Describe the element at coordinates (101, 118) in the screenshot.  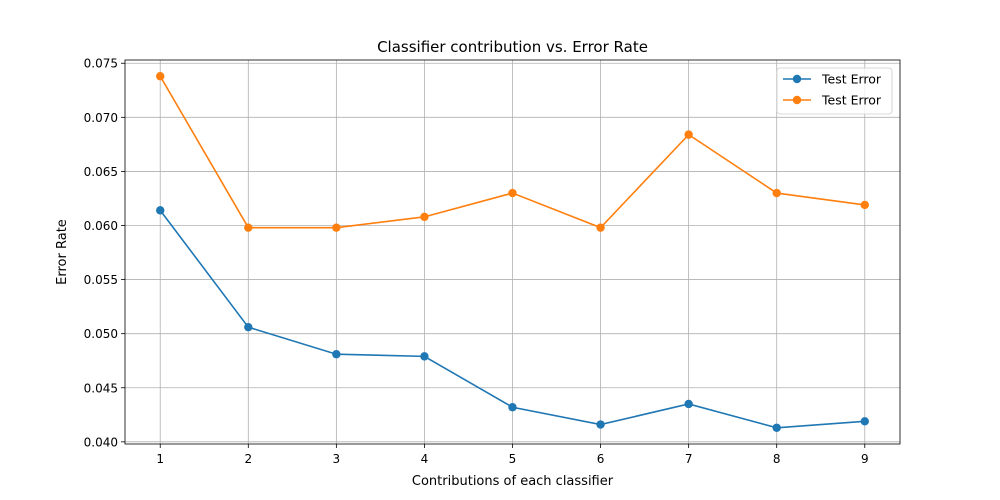
I see `y-tick-label: 0.070` at that location.